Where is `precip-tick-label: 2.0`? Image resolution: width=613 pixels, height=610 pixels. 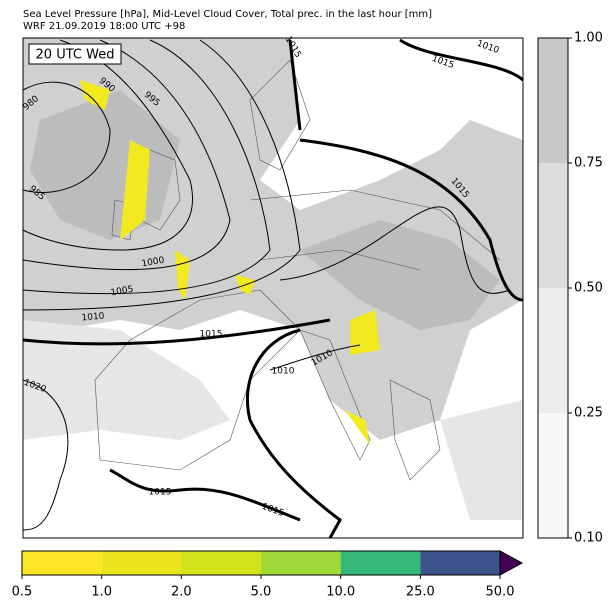 precip-tick-label: 2.0 is located at coordinates (181, 592).